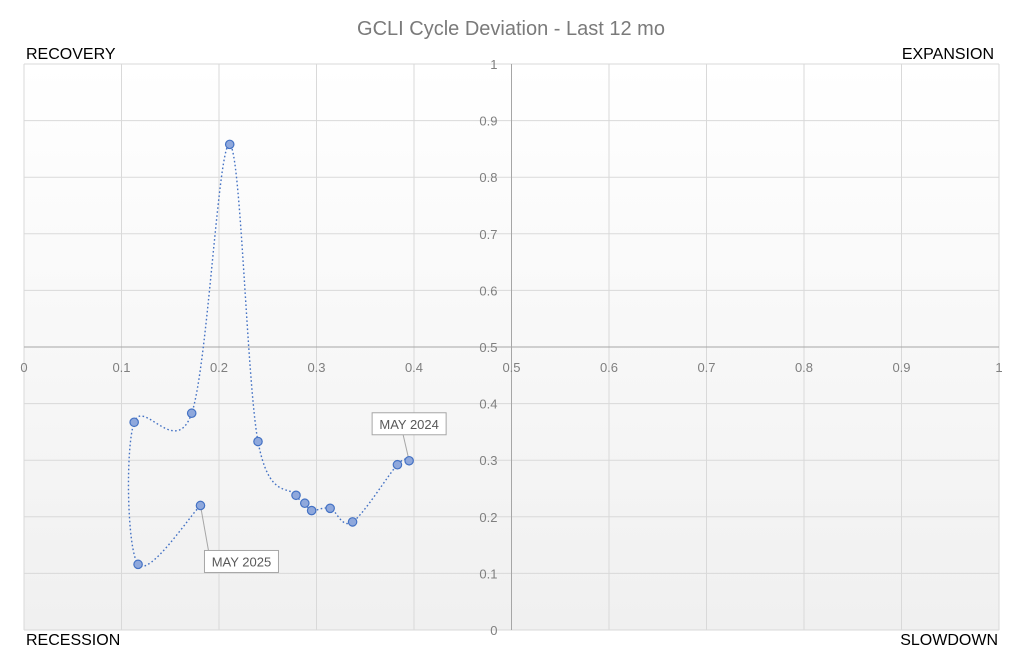 This screenshot has width=1022, height=649. I want to click on x-tick-label: 1, so click(998, 367).